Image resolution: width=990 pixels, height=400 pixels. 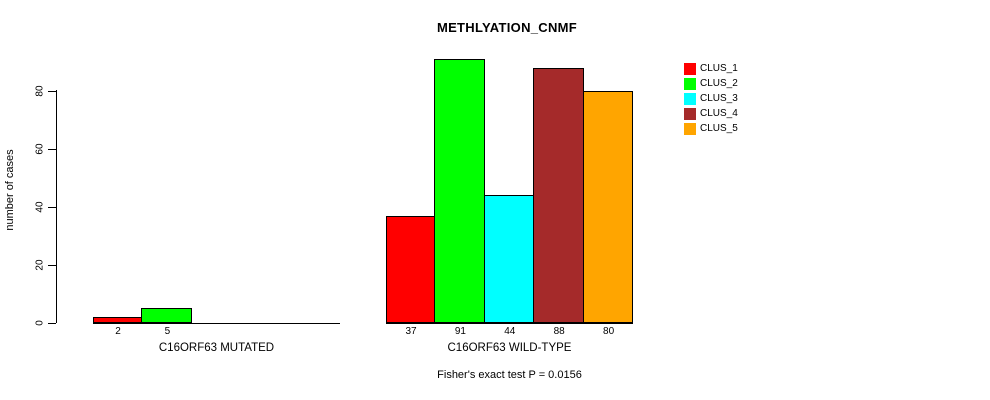 What do you see at coordinates (10, 190) in the screenshot?
I see `y-axis-title: number of cases` at bounding box center [10, 190].